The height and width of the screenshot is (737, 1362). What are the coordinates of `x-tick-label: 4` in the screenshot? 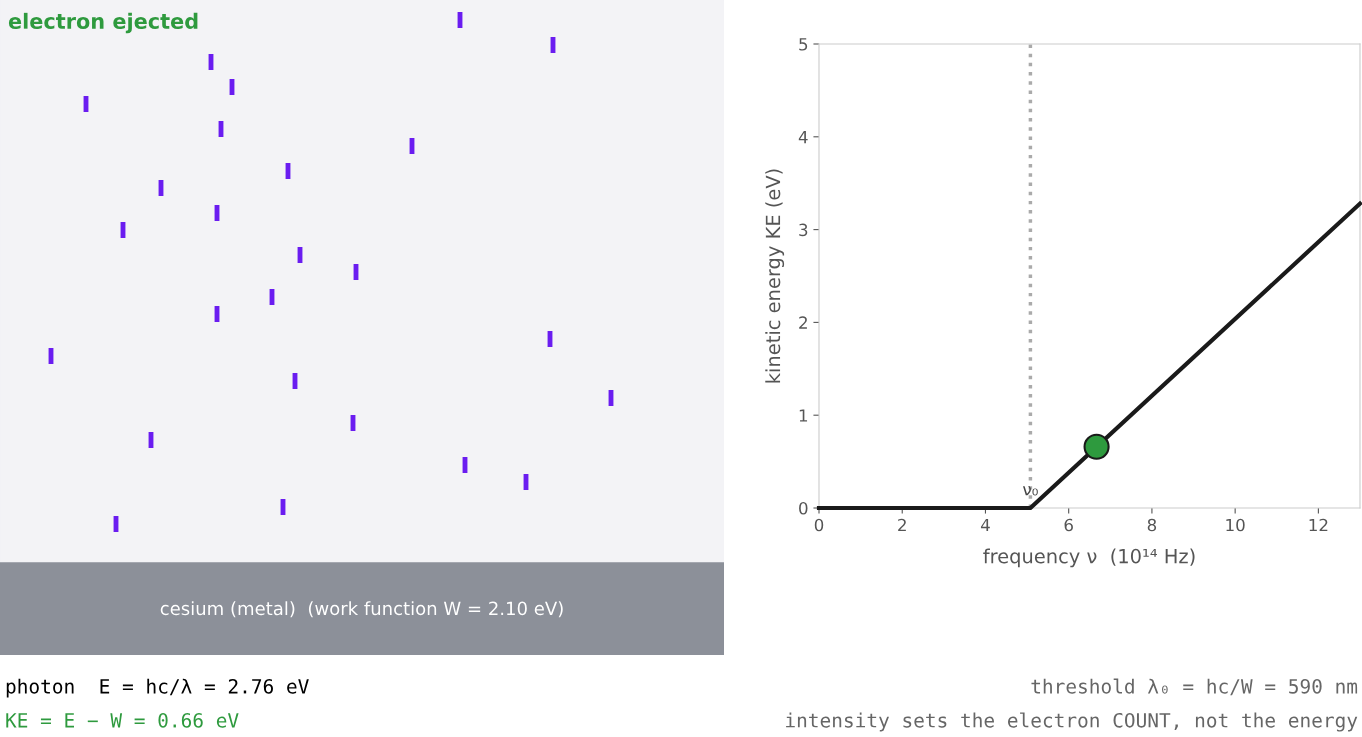 It's located at (985, 525).